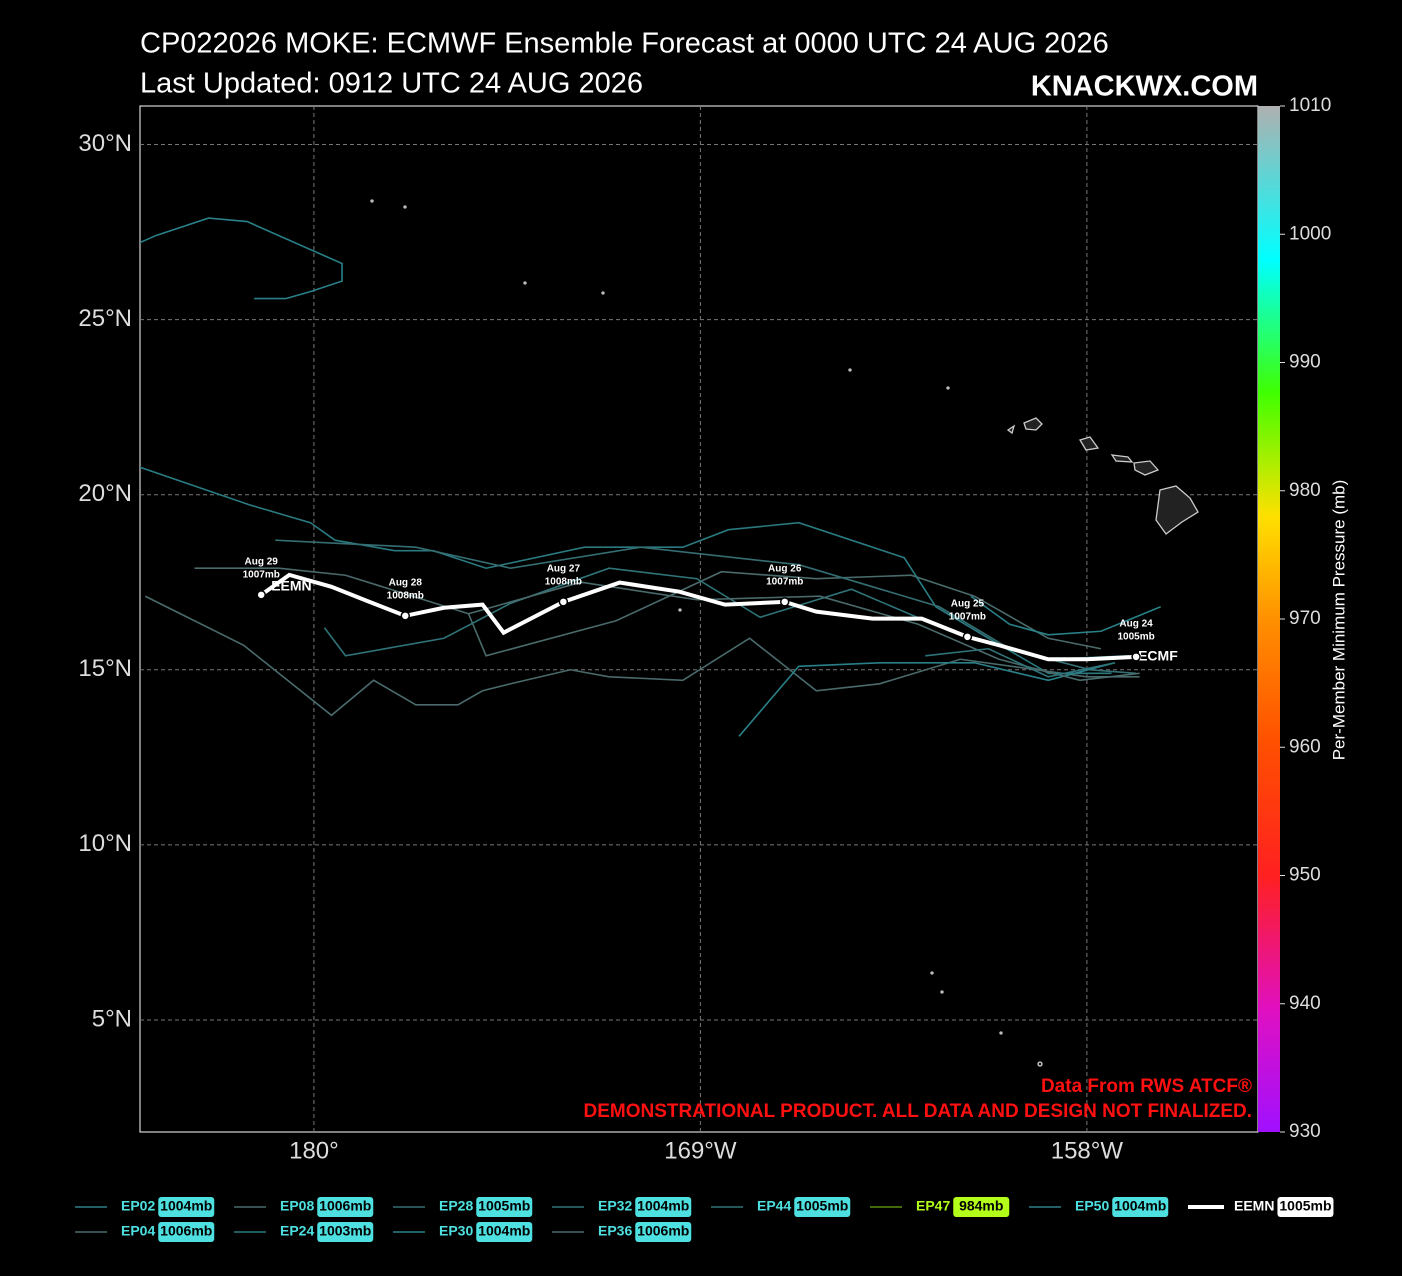 The image size is (1402, 1276). What do you see at coordinates (1305, 1131) in the screenshot?
I see `colorbar-tick-label: 930` at bounding box center [1305, 1131].